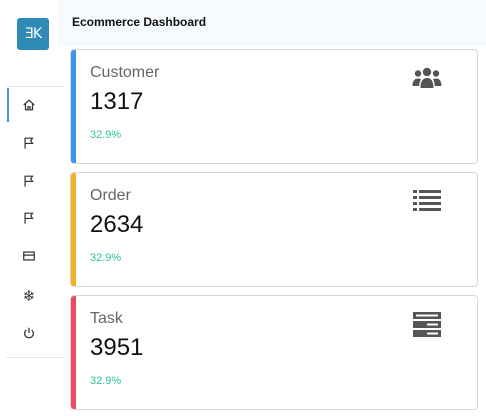  Describe the element at coordinates (8, 105) in the screenshot. I see `active-nav-indicator` at that location.